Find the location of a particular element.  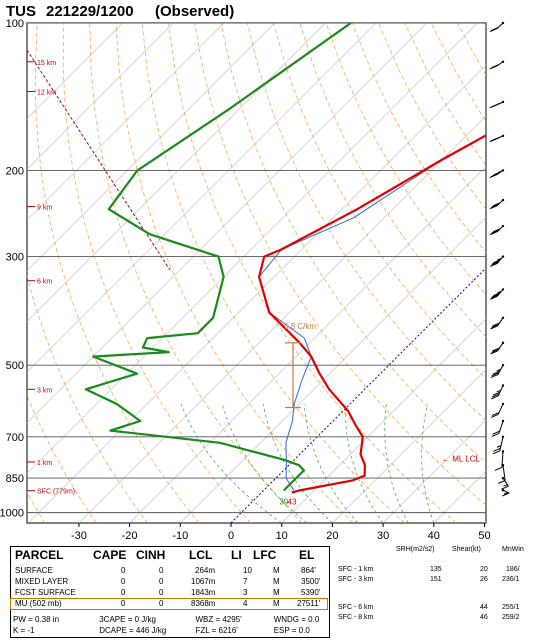

pressure-tick-label: 850 is located at coordinates (15, 479).